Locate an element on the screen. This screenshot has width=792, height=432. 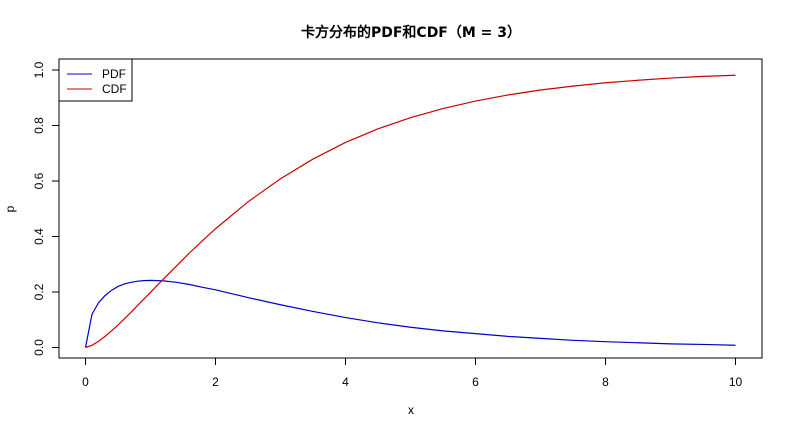
x-tick-label: 2 is located at coordinates (215, 382).